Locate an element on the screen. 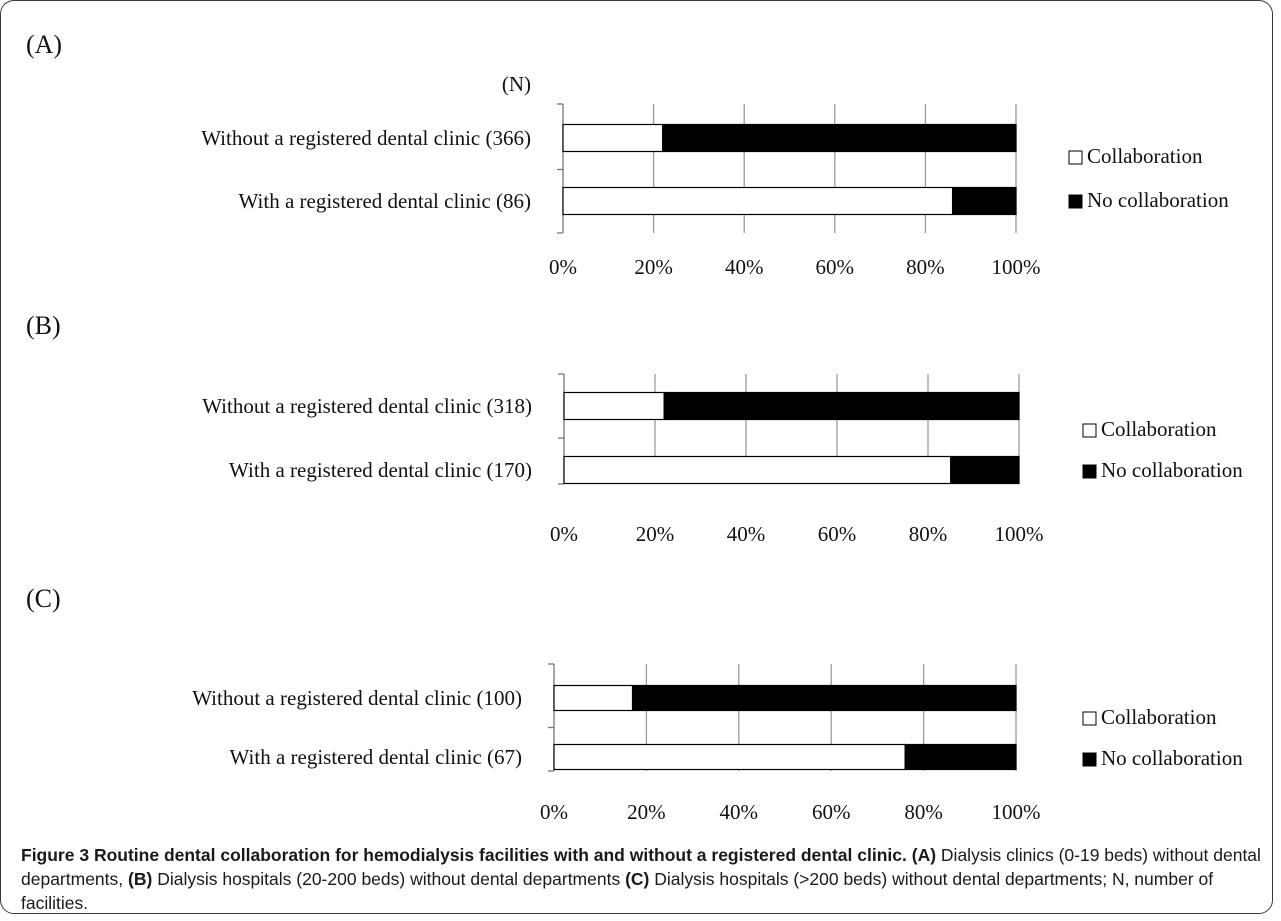 This screenshot has width=1281, height=921. category-label: With a registered dental clinic (67) is located at coordinates (376, 757).